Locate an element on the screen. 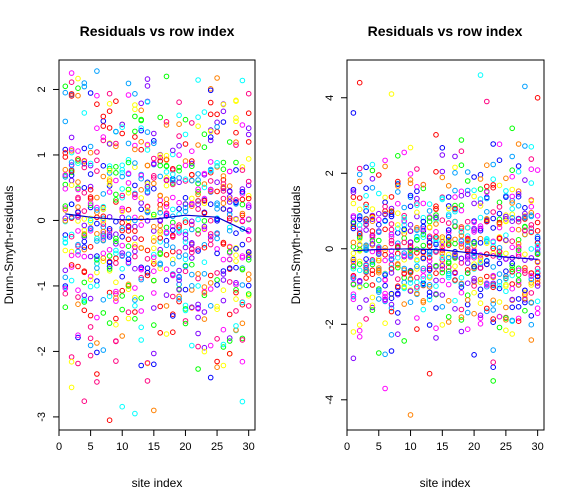  y-tick-label: -2 is located at coordinates (330, 324).